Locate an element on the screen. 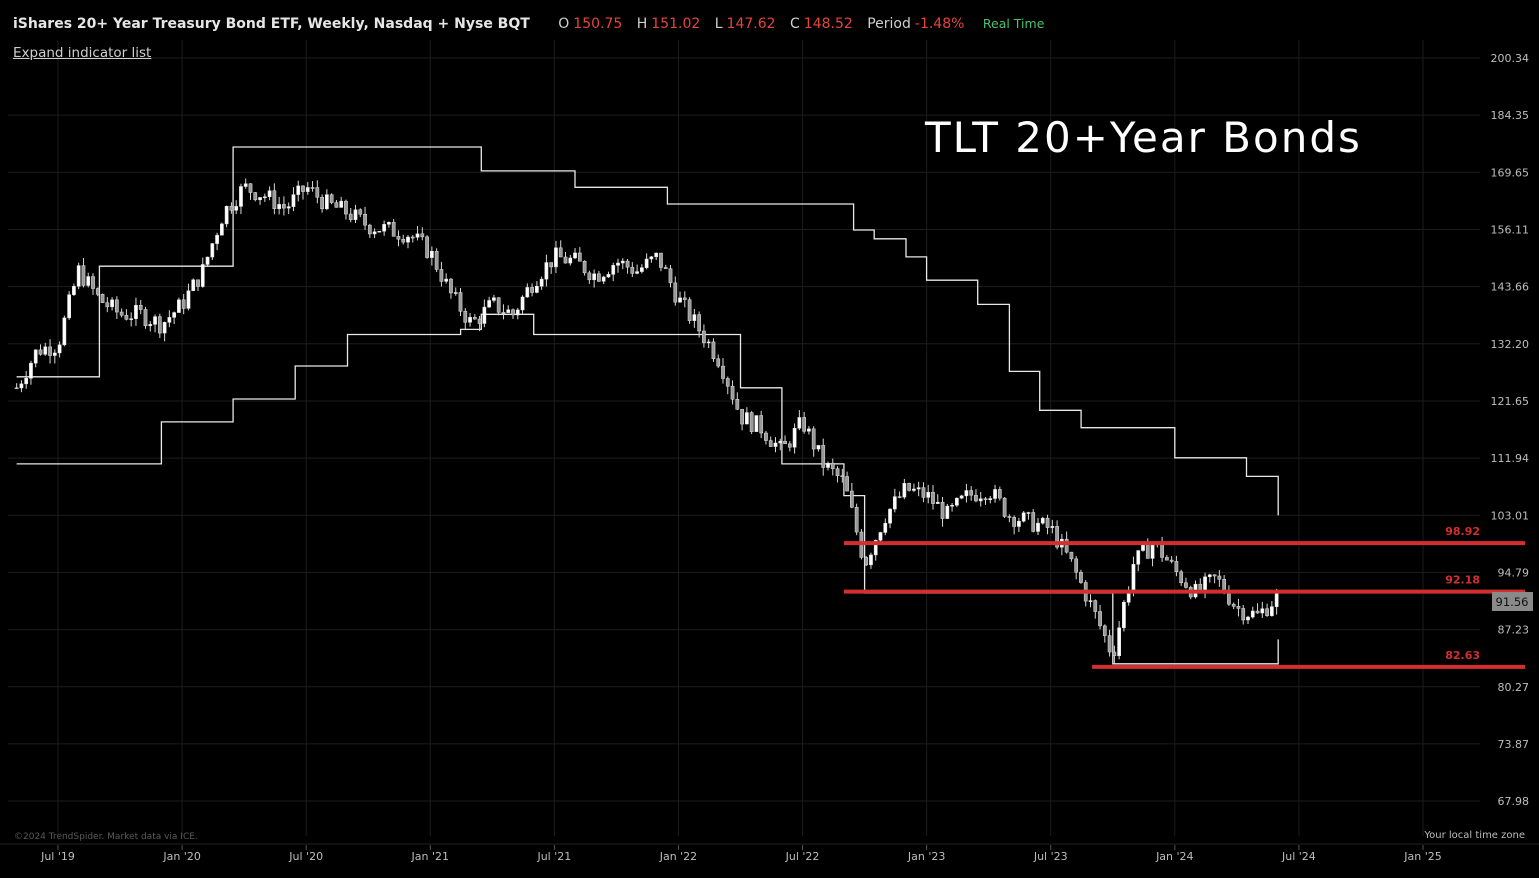  x-tick-label: Jan '22 is located at coordinates (678, 856).